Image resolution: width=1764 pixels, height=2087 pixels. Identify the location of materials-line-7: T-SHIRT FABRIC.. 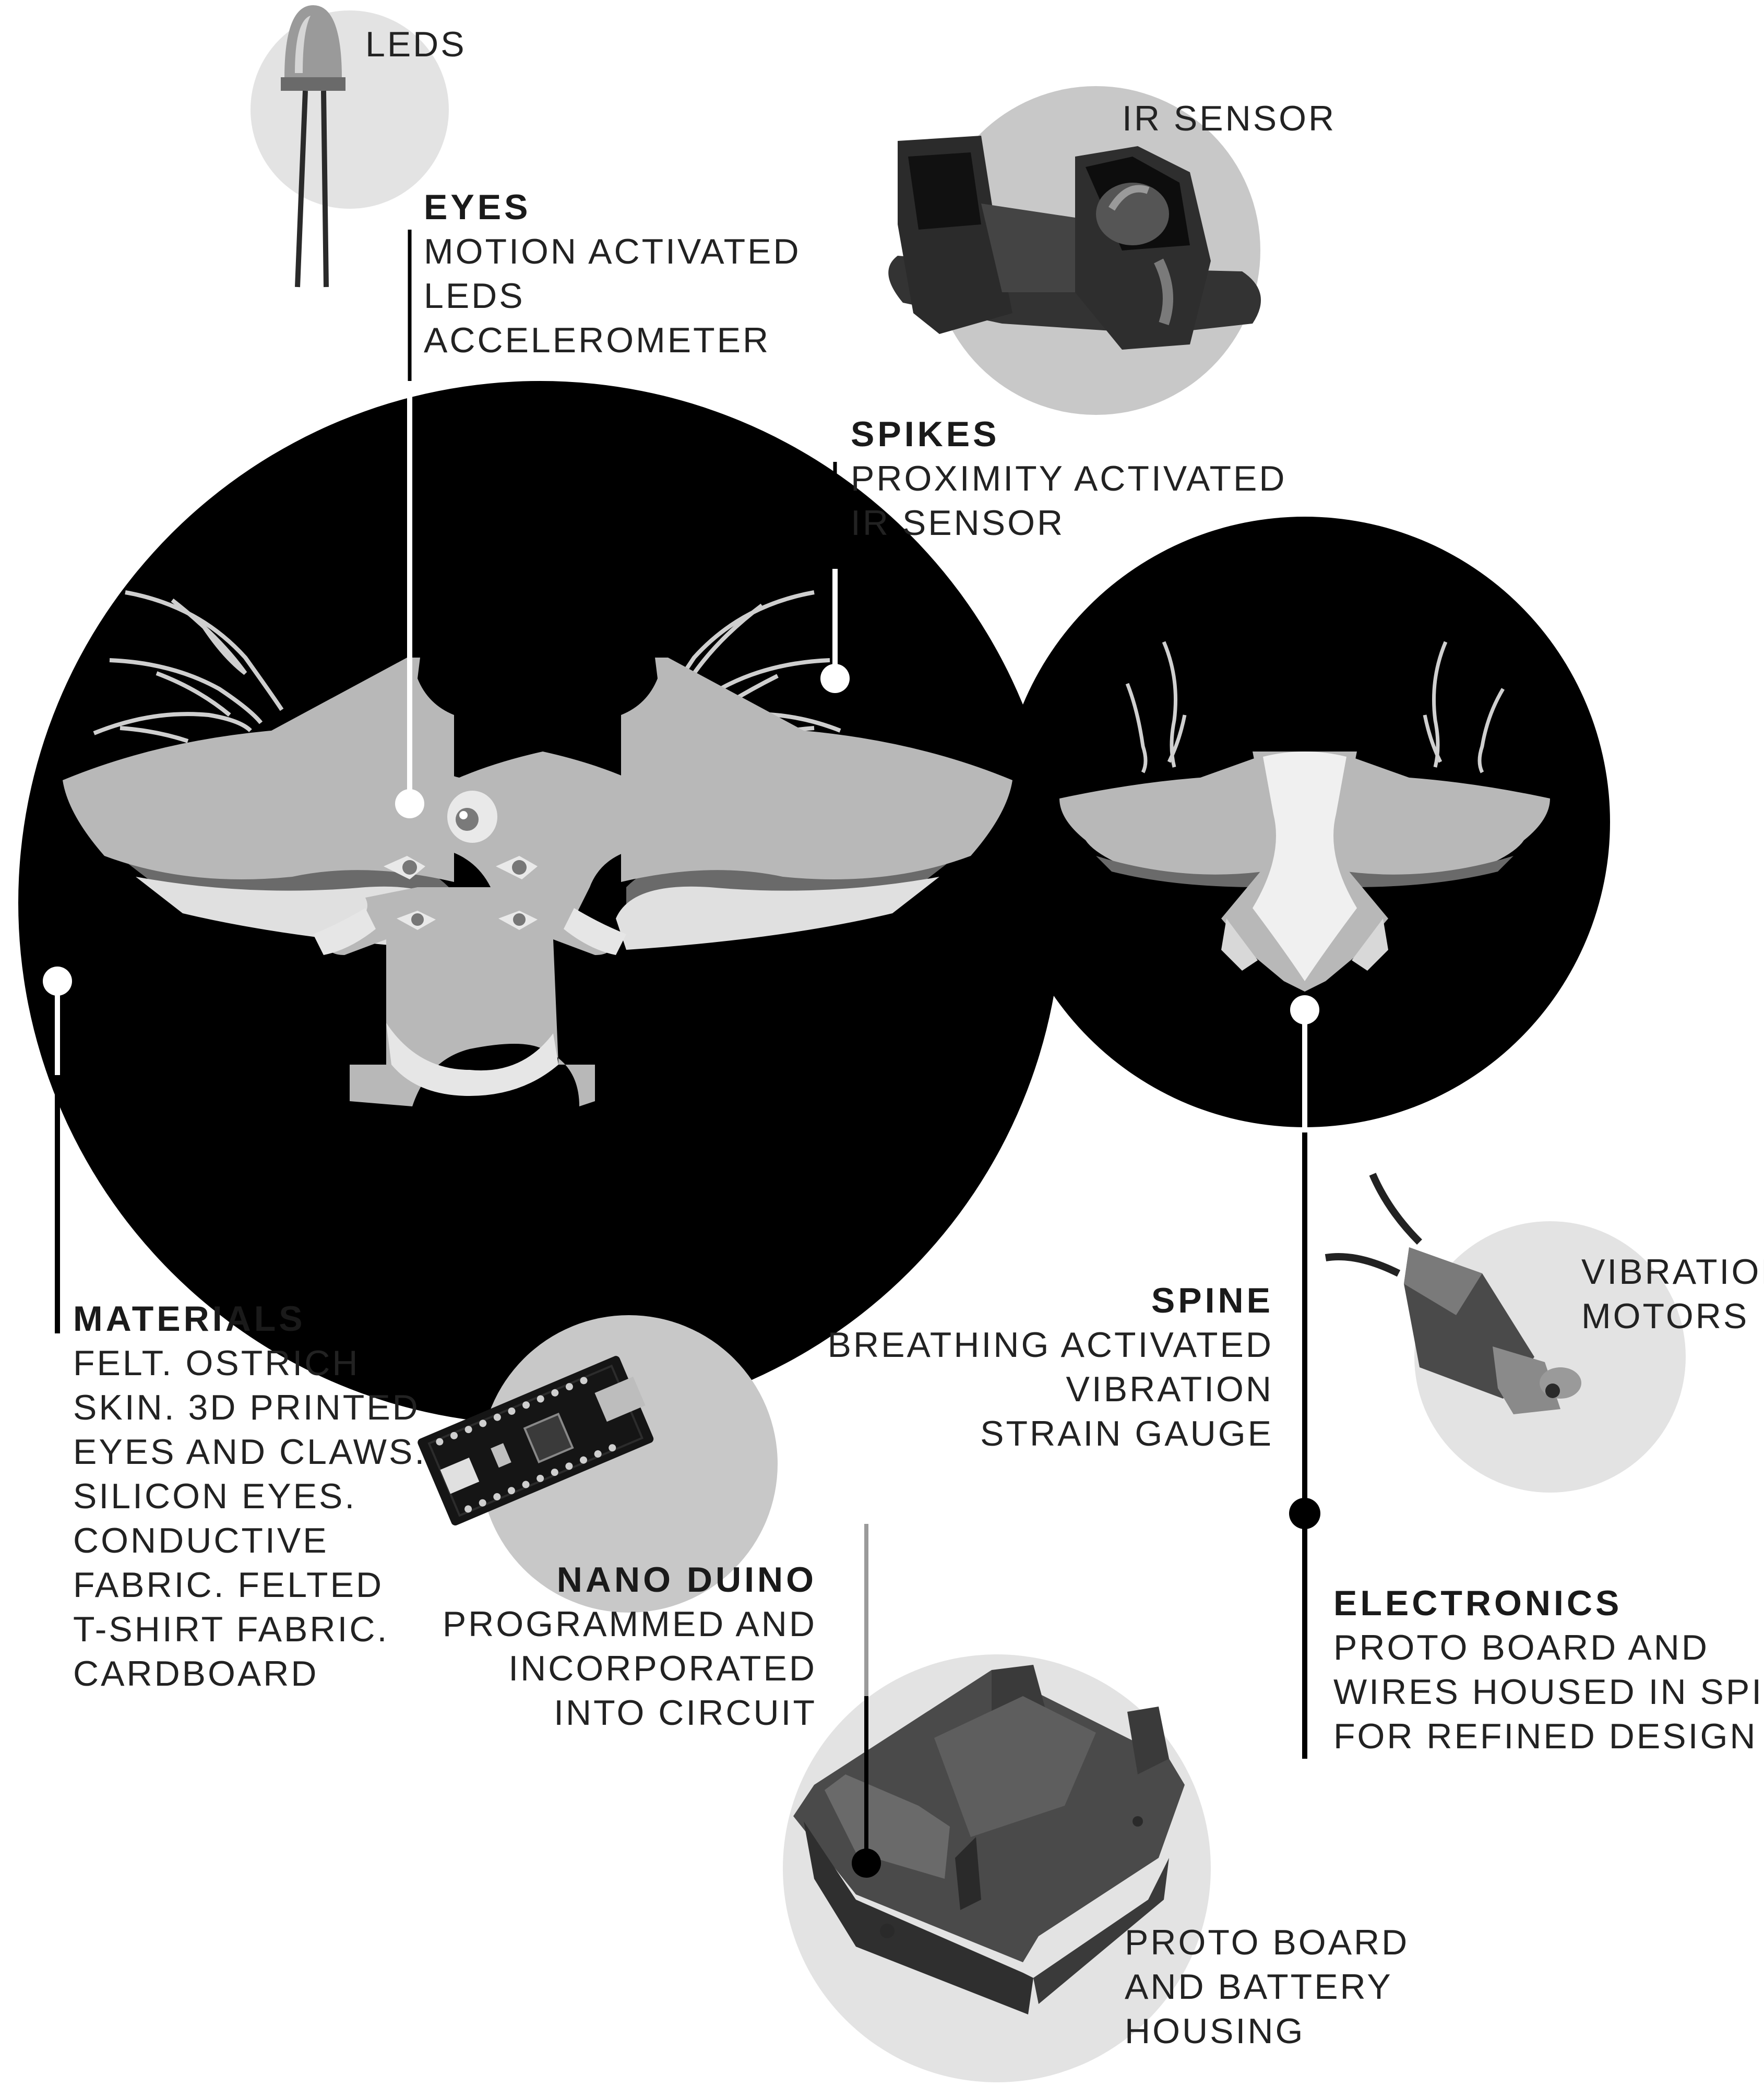
(231, 1629).